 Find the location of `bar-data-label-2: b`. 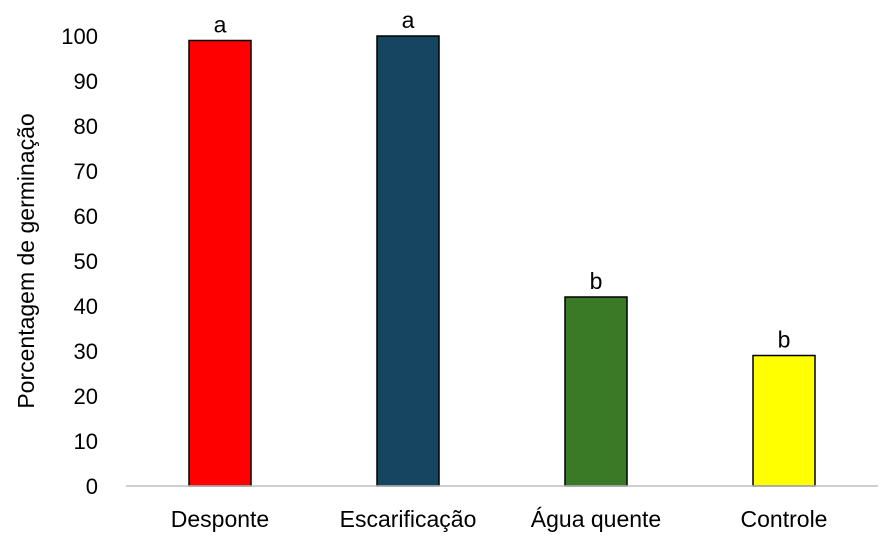

bar-data-label-2: b is located at coordinates (596, 281).